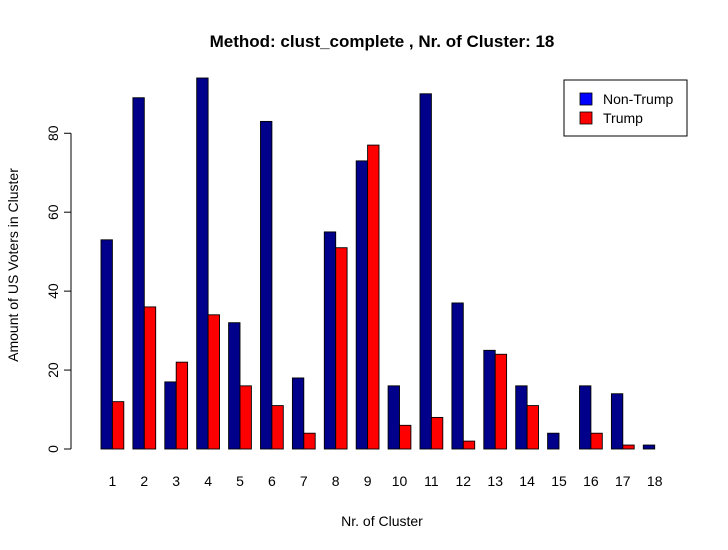 The image size is (728, 550). Describe the element at coordinates (400, 481) in the screenshot. I see `x-tick-label: 10` at that location.